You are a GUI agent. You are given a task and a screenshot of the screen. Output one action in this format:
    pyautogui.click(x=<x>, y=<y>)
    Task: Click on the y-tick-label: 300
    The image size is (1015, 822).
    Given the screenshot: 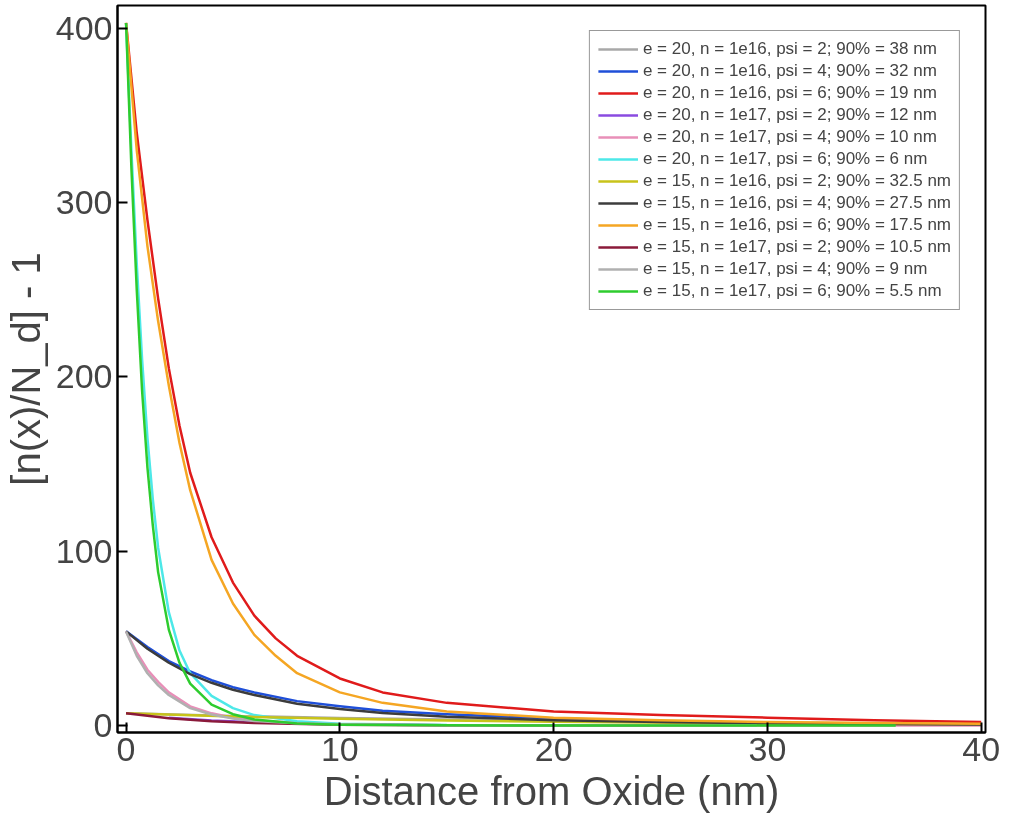 What is the action you would take?
    pyautogui.click(x=84, y=202)
    